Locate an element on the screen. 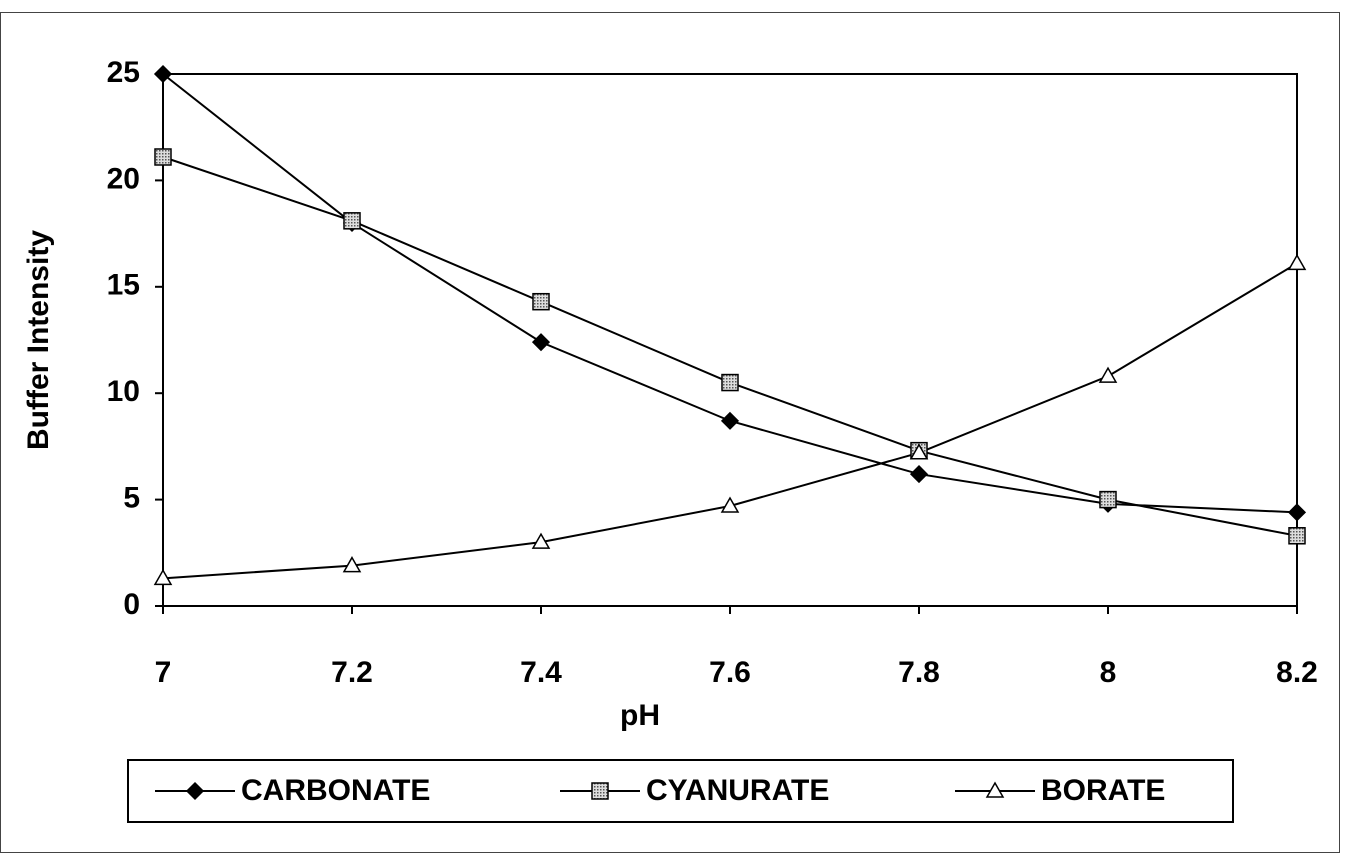  x-tick-label: 7.2 is located at coordinates (352, 672).